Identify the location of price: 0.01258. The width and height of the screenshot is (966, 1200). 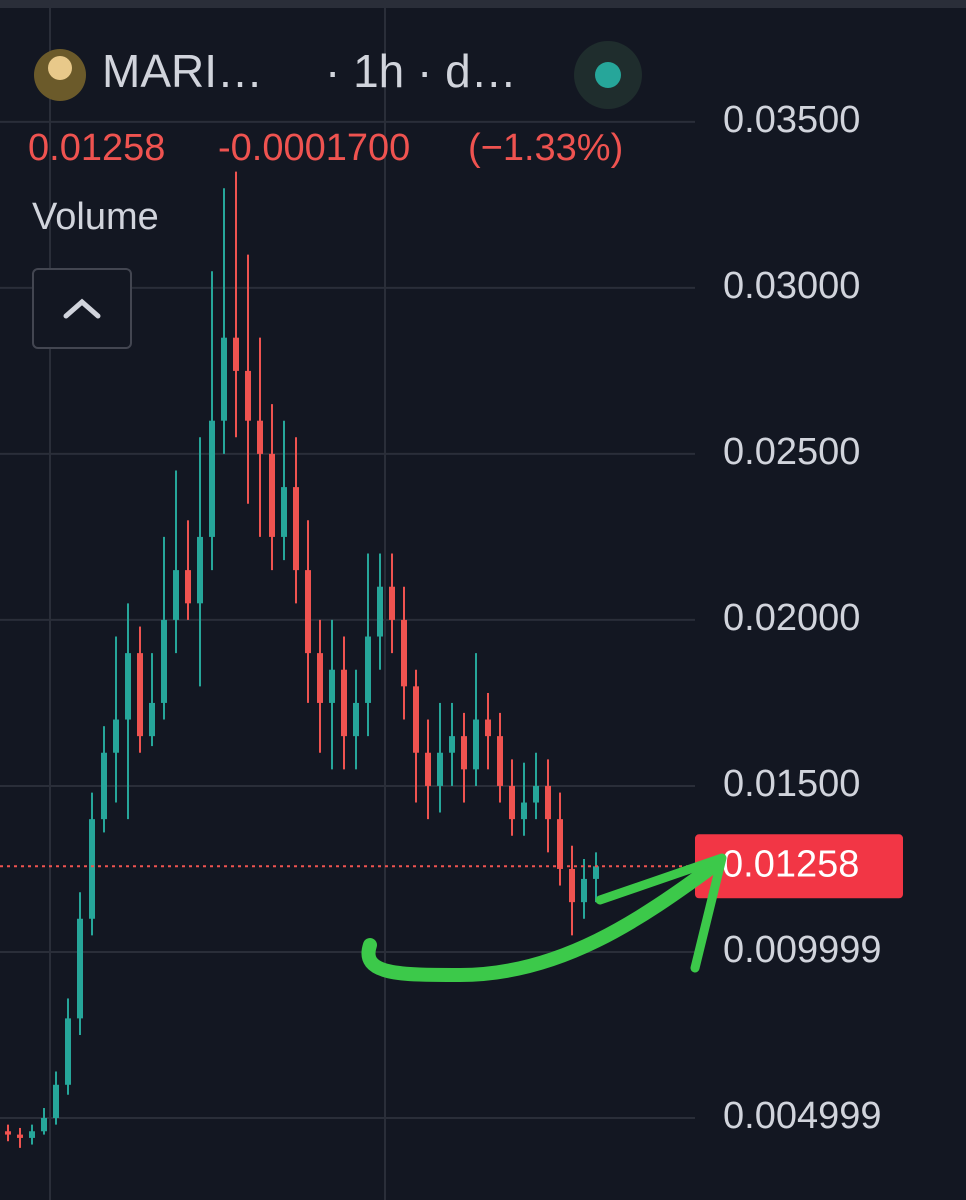
(96, 148).